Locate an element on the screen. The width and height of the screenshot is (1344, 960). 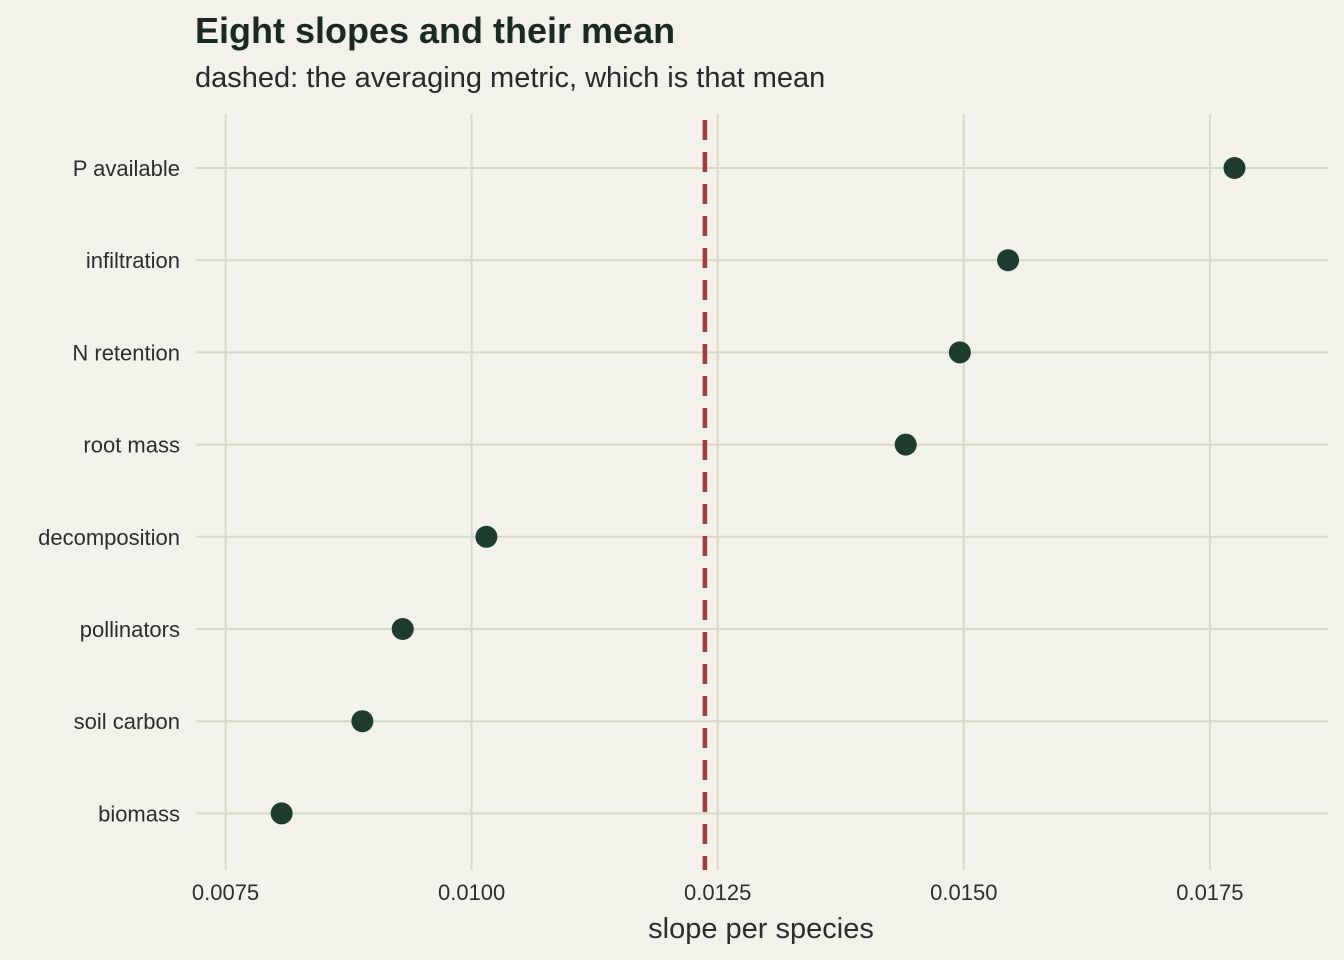
x-tick-label: 0.0150 is located at coordinates (963, 892).